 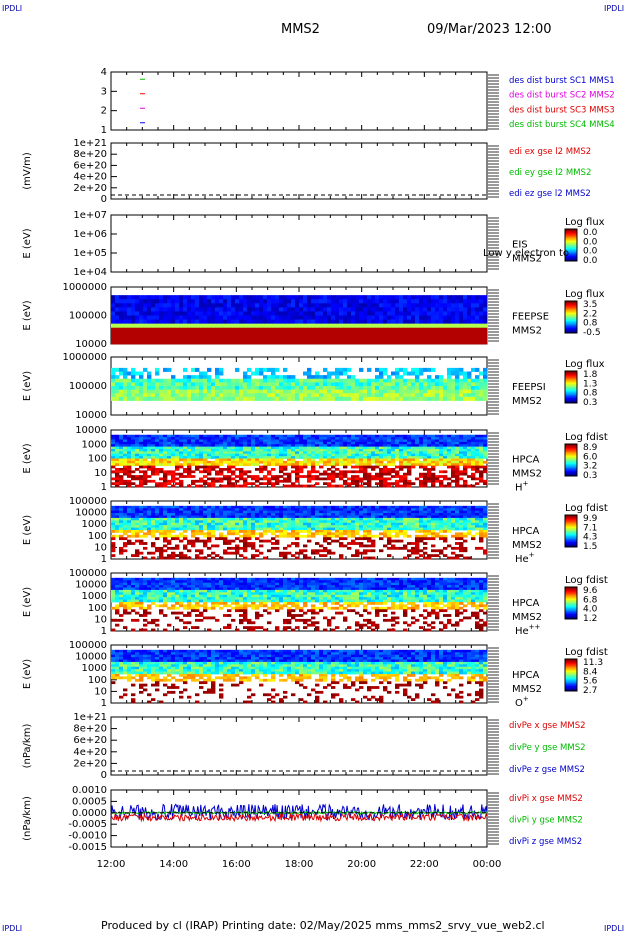 What do you see at coordinates (590, 591) in the screenshot?
I see `colorbar-tick-label: 9.6` at bounding box center [590, 591].